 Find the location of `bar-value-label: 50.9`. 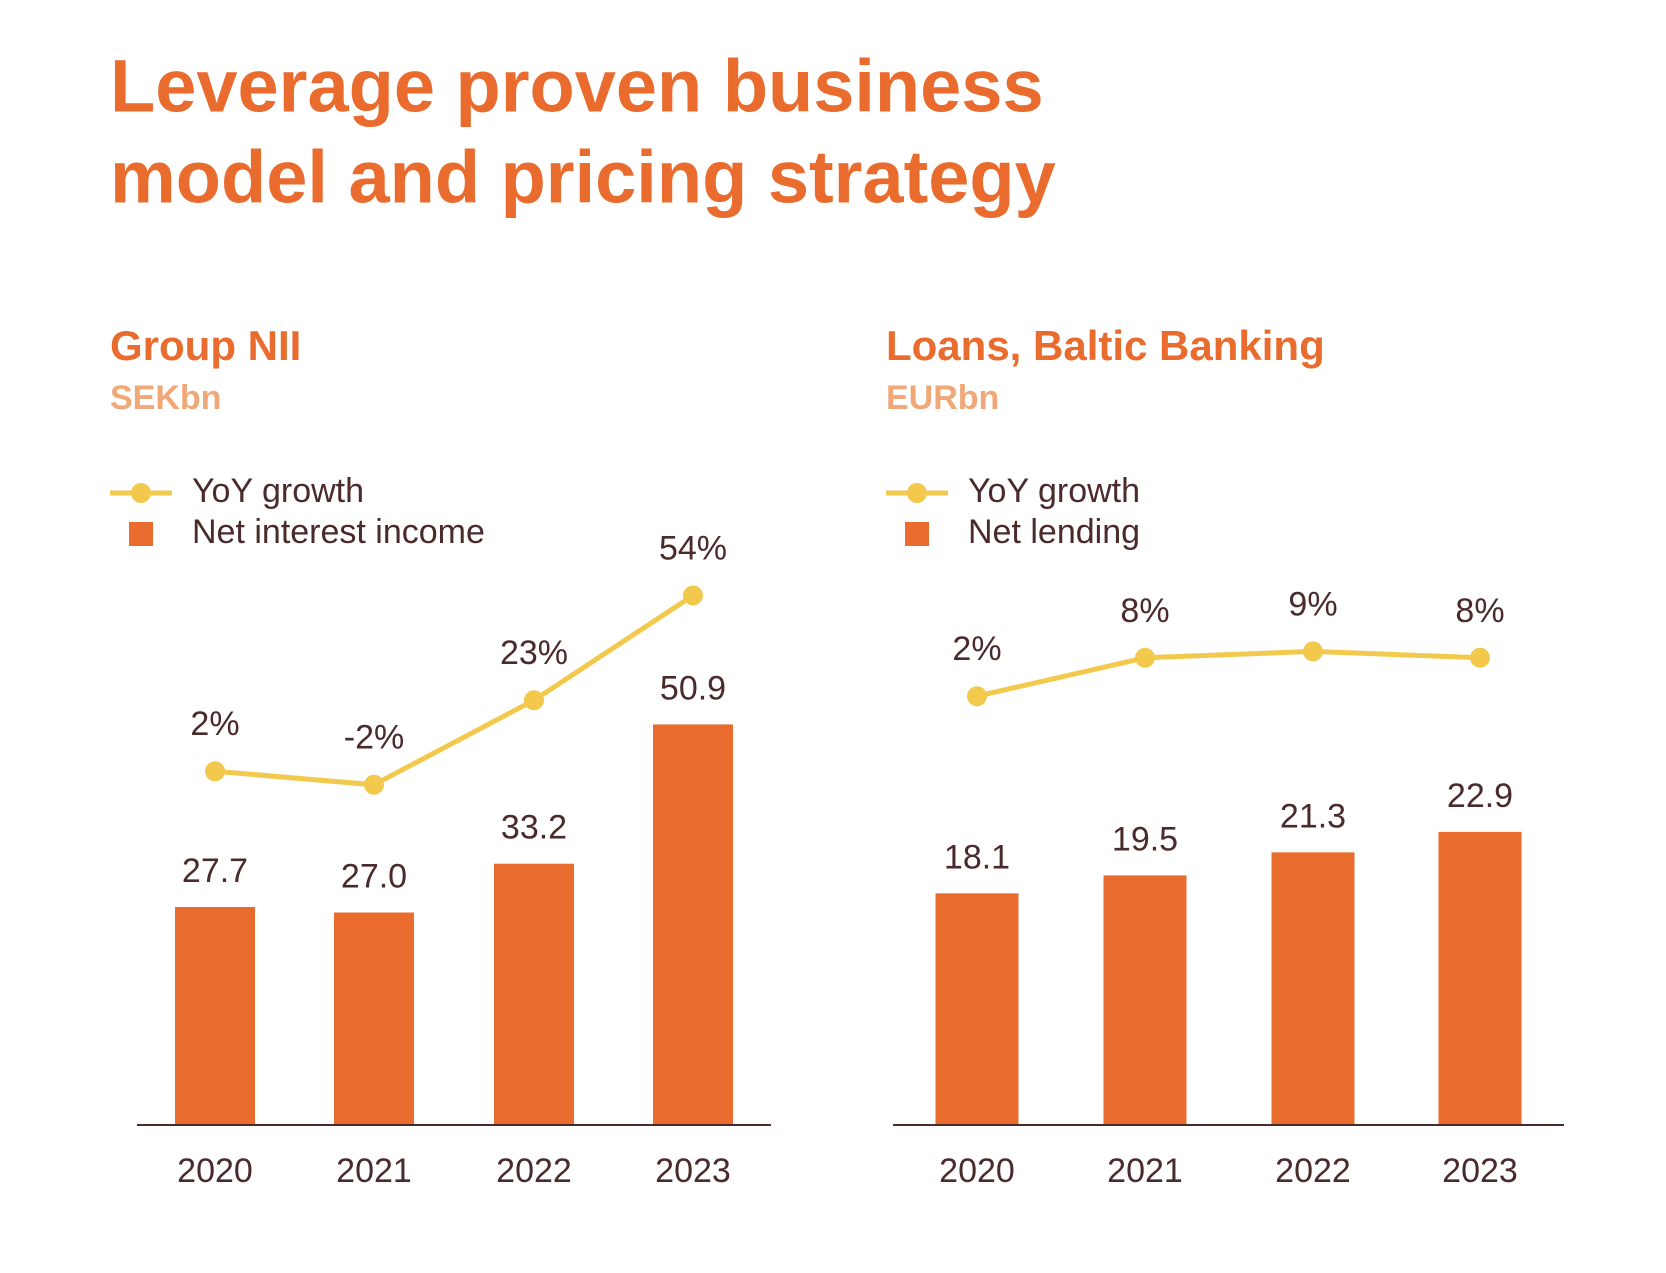

bar-value-label: 50.9 is located at coordinates (693, 688).